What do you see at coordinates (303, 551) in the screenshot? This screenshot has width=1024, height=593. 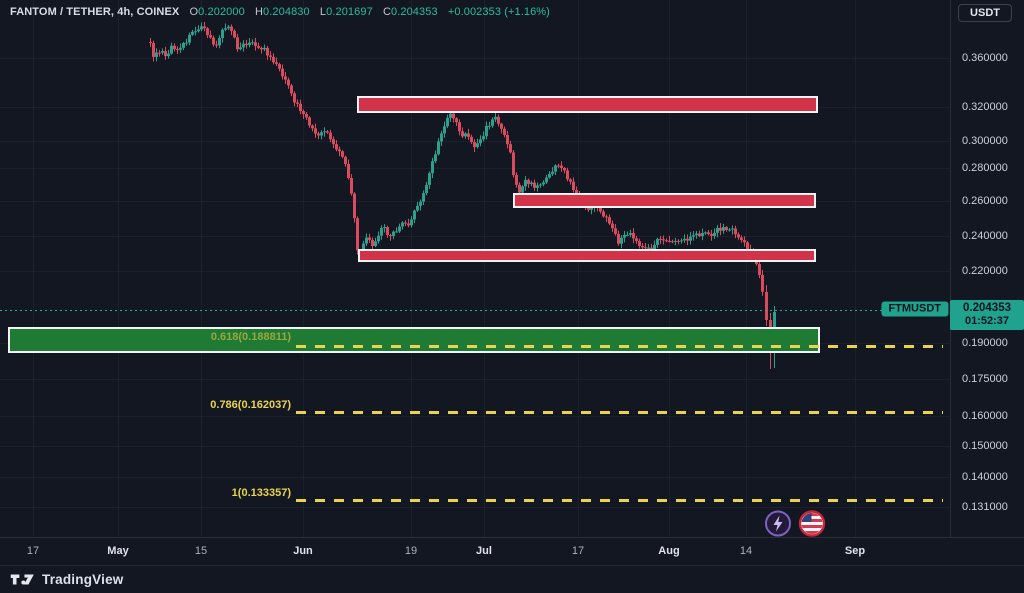 I see `time-tick-label: Jun` at bounding box center [303, 551].